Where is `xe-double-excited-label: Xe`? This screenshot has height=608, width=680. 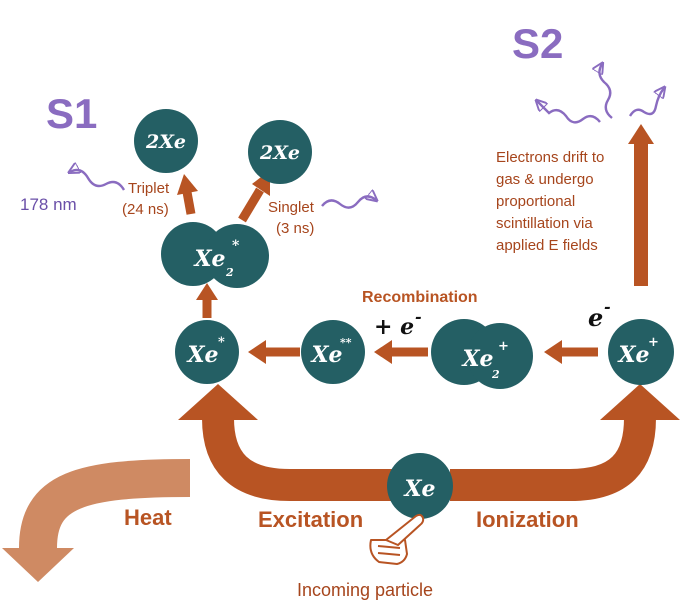 xe-double-excited-label: Xe is located at coordinates (325, 355).